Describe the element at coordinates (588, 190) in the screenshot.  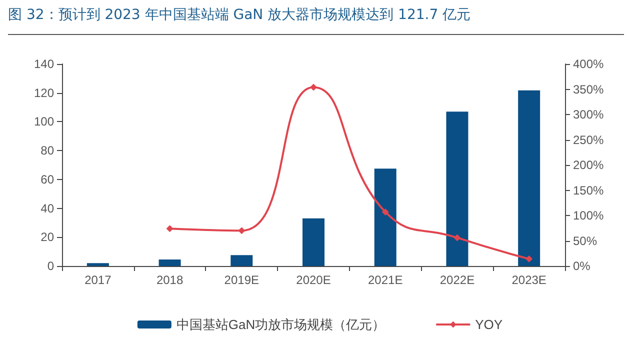
I see `y2-tick-label: 150%` at that location.